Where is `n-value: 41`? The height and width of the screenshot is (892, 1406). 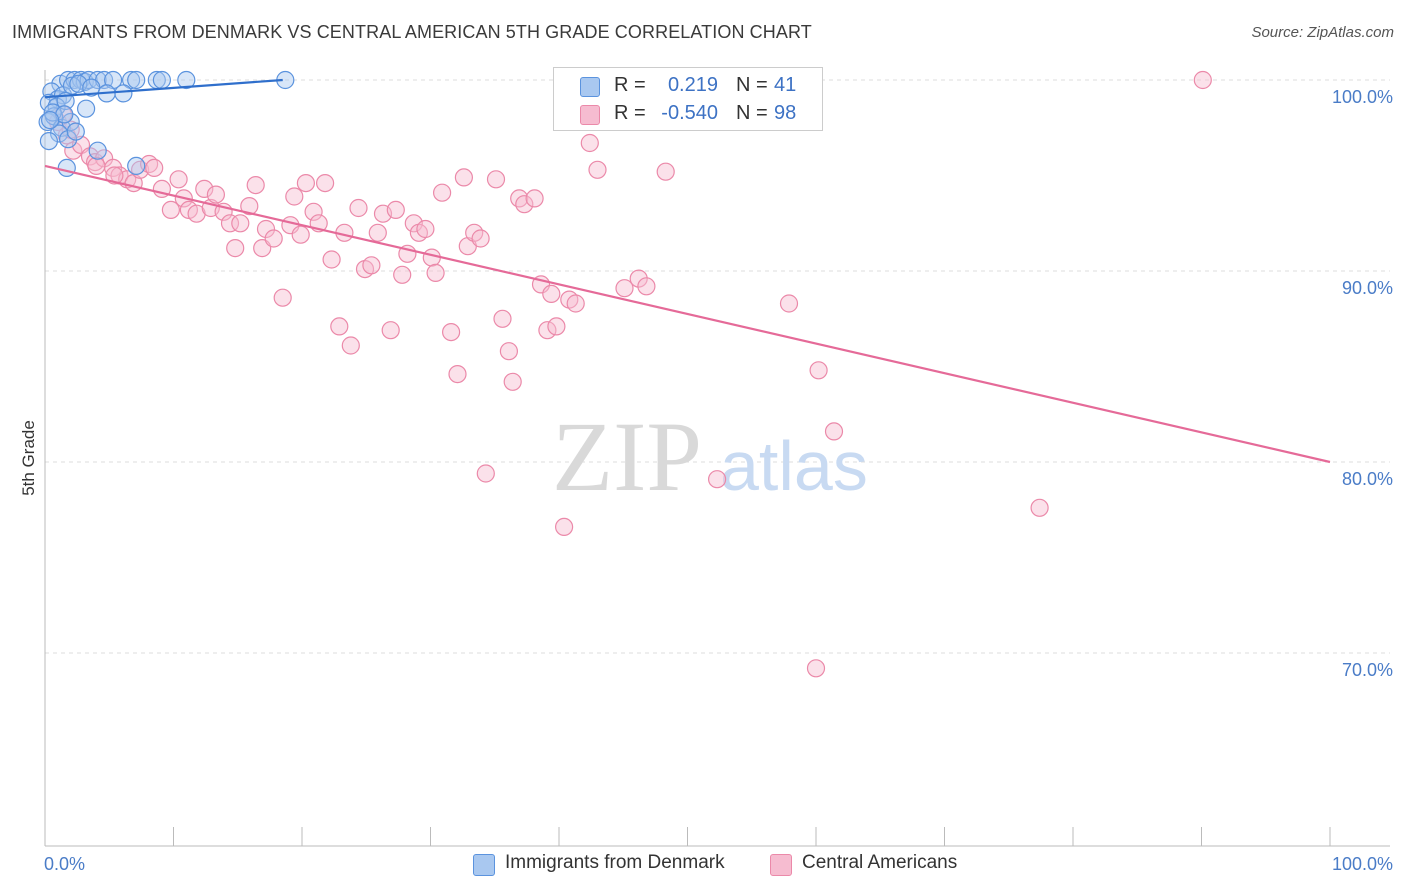 n-value: 41 is located at coordinates (785, 85).